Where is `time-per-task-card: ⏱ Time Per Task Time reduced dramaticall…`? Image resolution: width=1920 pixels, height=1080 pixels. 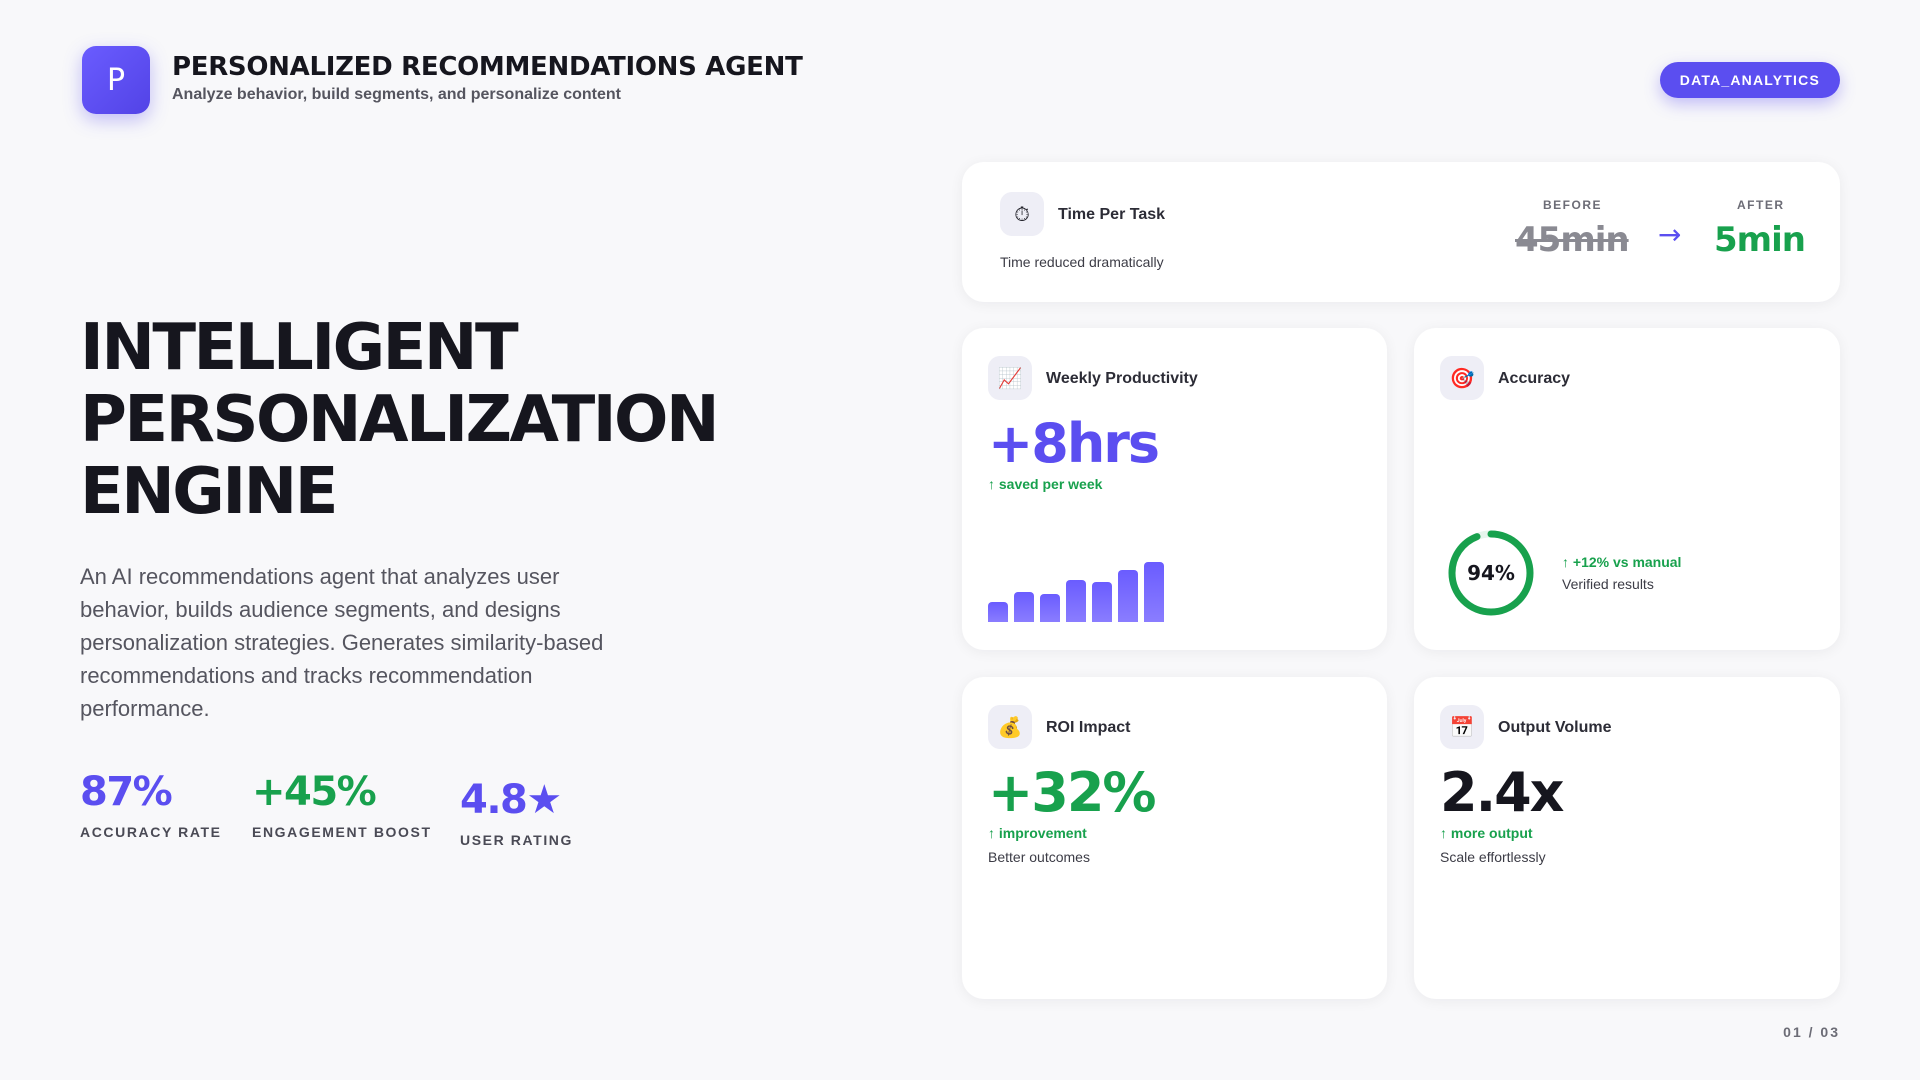
time-per-task-card: ⏱ Time Per Task Time reduced dramaticall… is located at coordinates (1401, 232).